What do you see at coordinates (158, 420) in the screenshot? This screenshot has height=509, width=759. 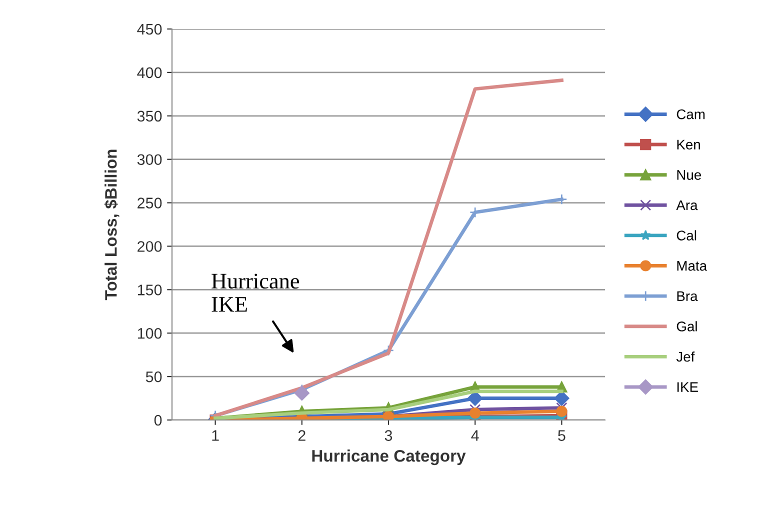 I see `y-tick-label: 0` at bounding box center [158, 420].